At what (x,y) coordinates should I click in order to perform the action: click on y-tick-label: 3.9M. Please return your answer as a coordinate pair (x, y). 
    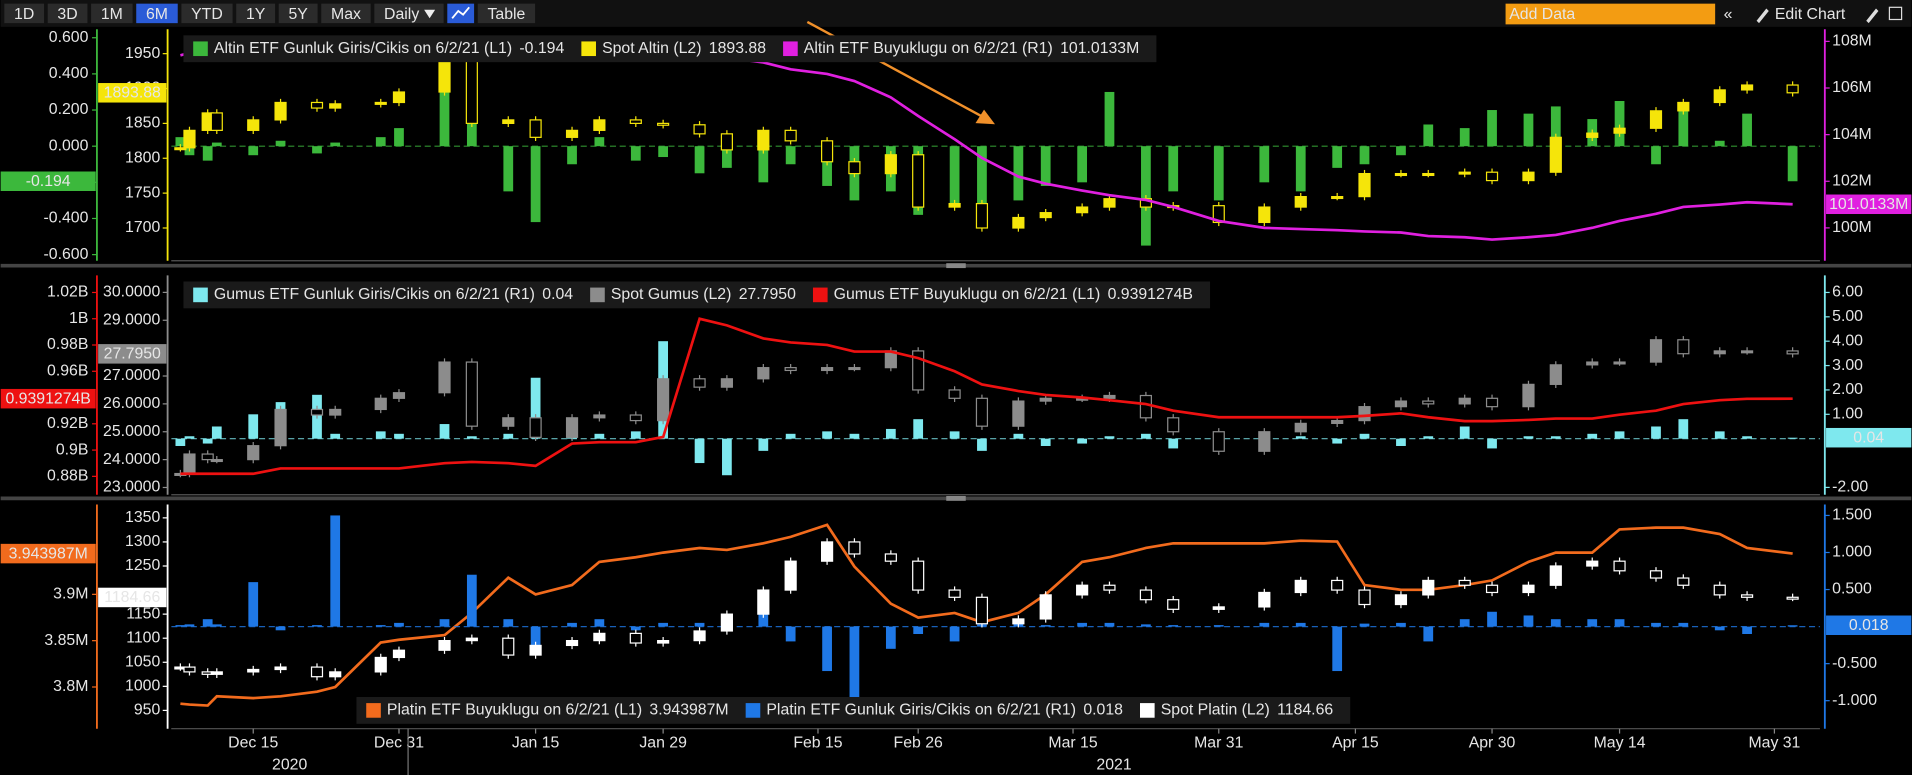
    Looking at the image, I should click on (70, 594).